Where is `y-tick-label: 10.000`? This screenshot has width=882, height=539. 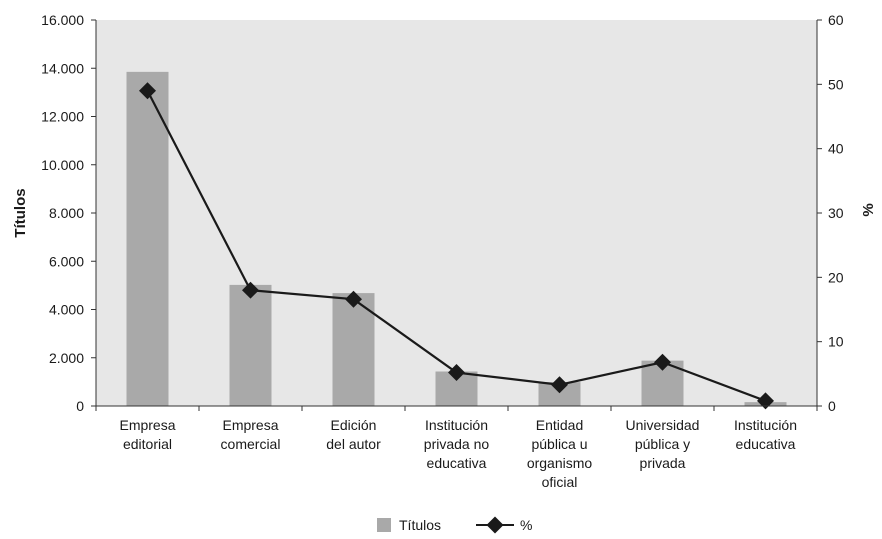 y-tick-label: 10.000 is located at coordinates (62, 165).